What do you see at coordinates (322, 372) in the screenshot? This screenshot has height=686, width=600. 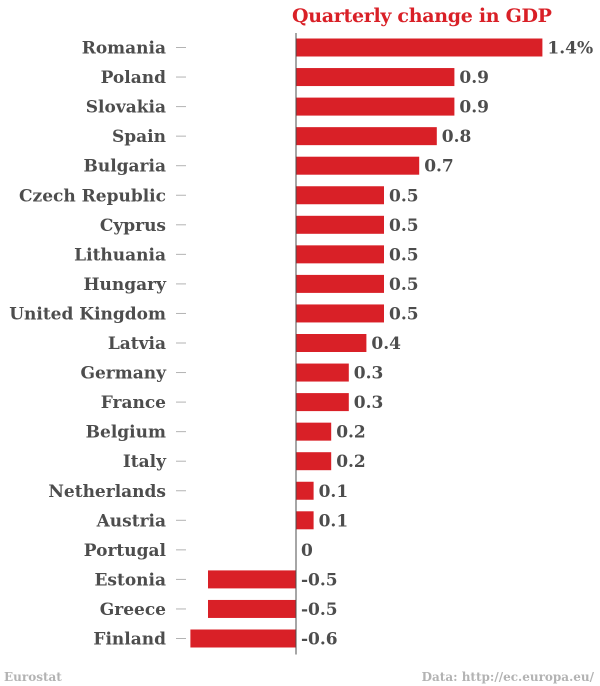 I see `bar-germany` at bounding box center [322, 372].